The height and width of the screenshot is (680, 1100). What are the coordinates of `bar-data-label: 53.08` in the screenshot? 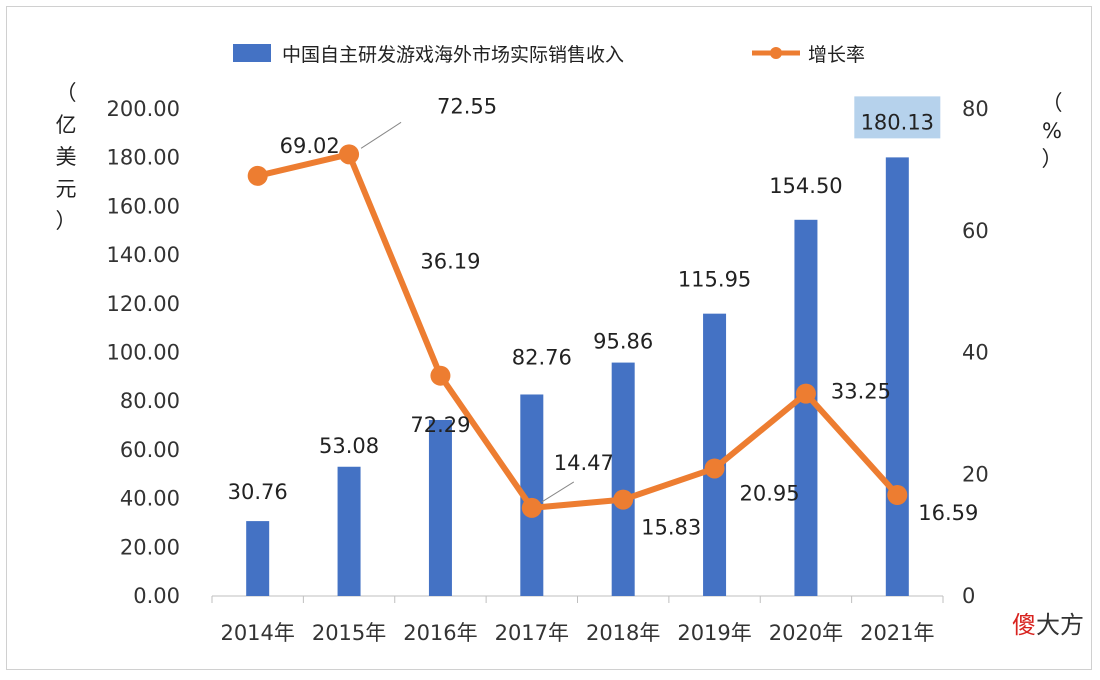 It's located at (349, 446).